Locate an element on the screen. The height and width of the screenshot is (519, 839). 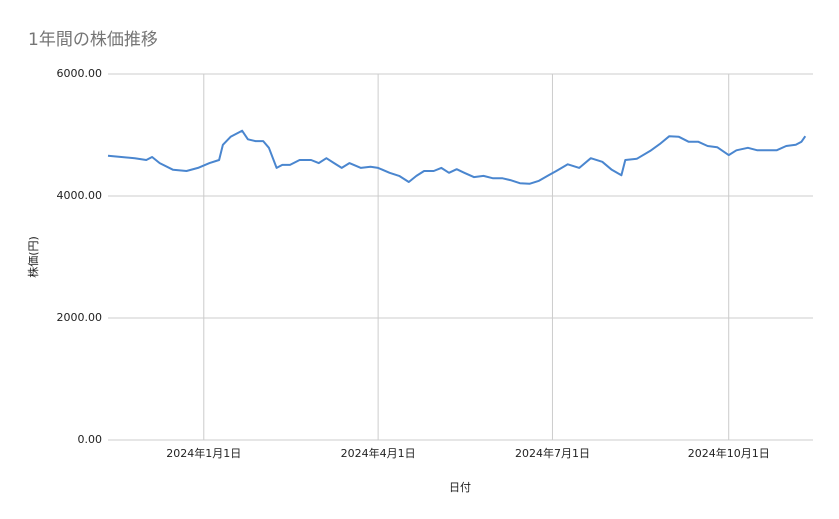
x-axis-label: 日付 is located at coordinates (460, 487).